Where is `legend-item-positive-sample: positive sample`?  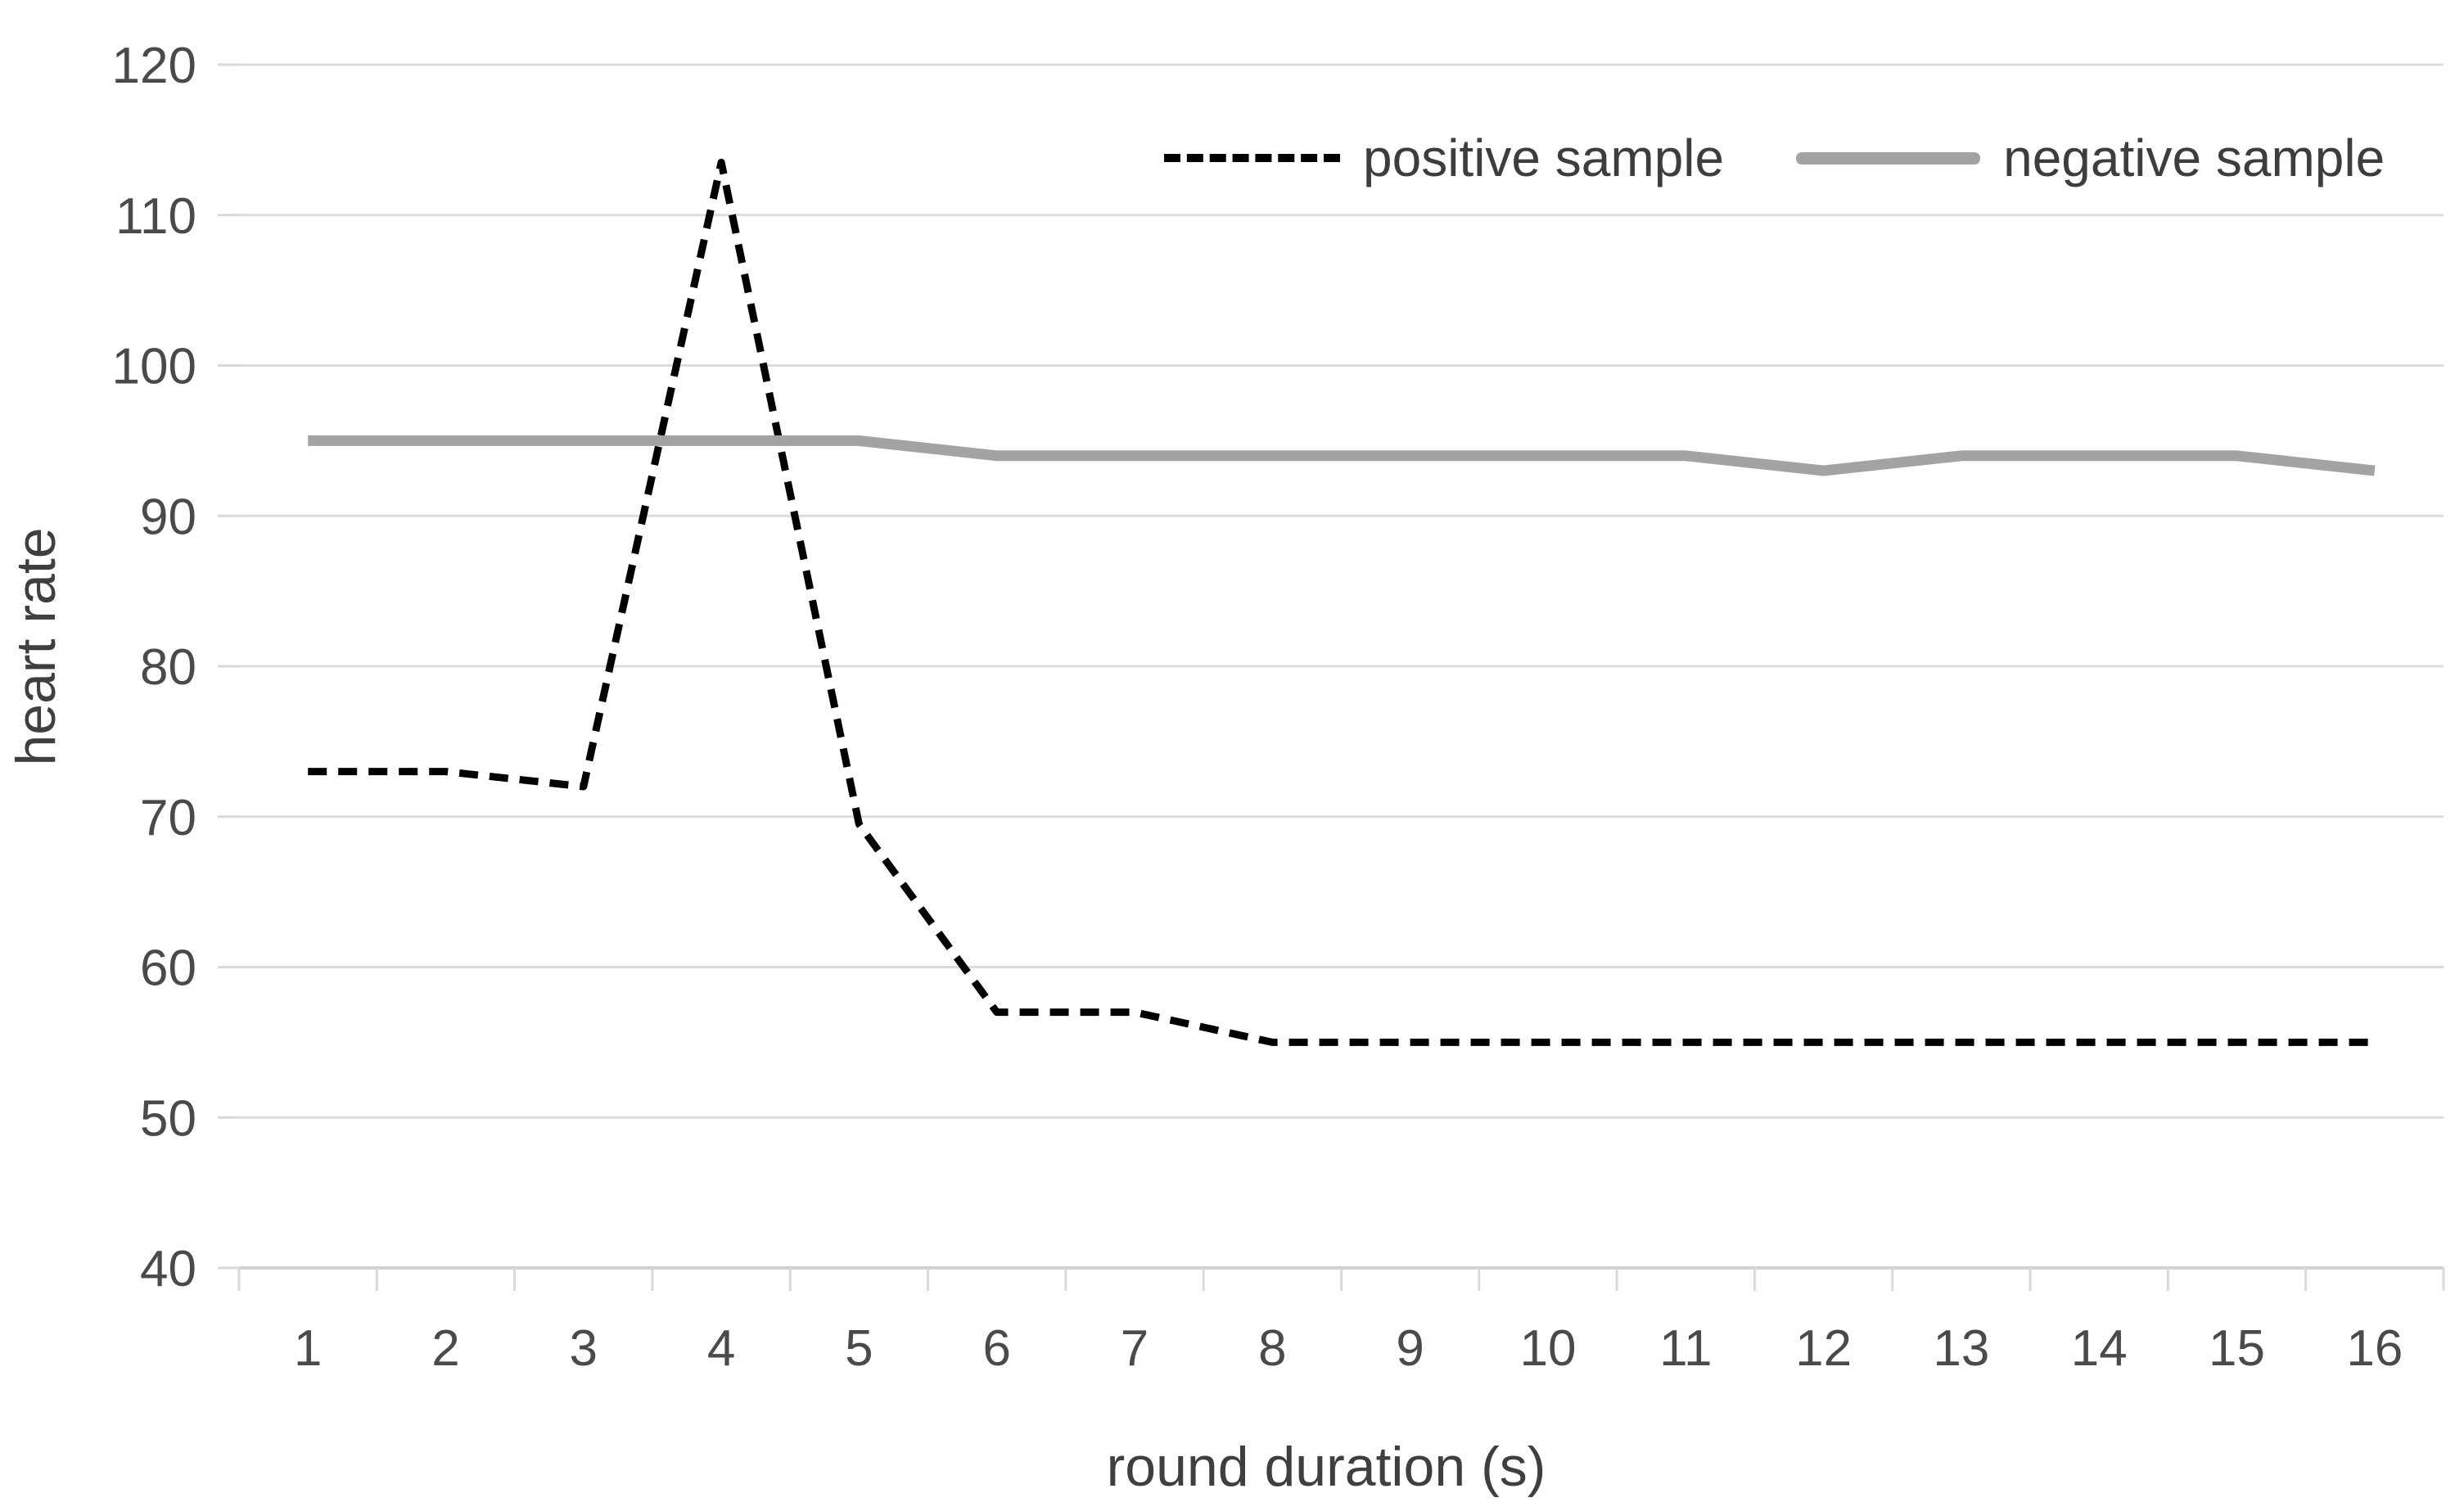 legend-item-positive-sample: positive sample is located at coordinates (1444, 158).